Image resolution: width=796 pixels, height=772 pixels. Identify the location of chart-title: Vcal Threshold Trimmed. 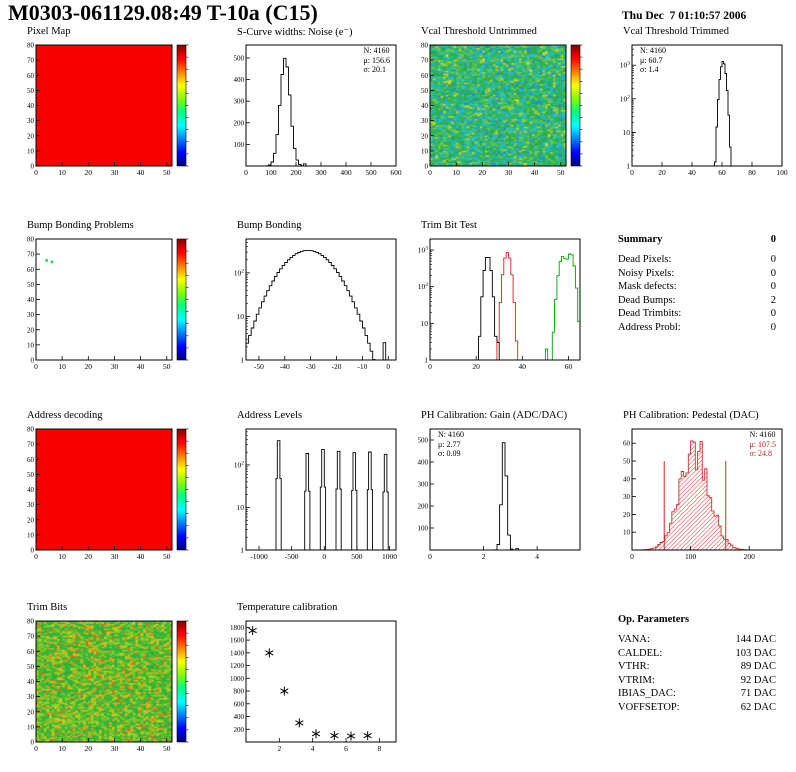
(676, 31).